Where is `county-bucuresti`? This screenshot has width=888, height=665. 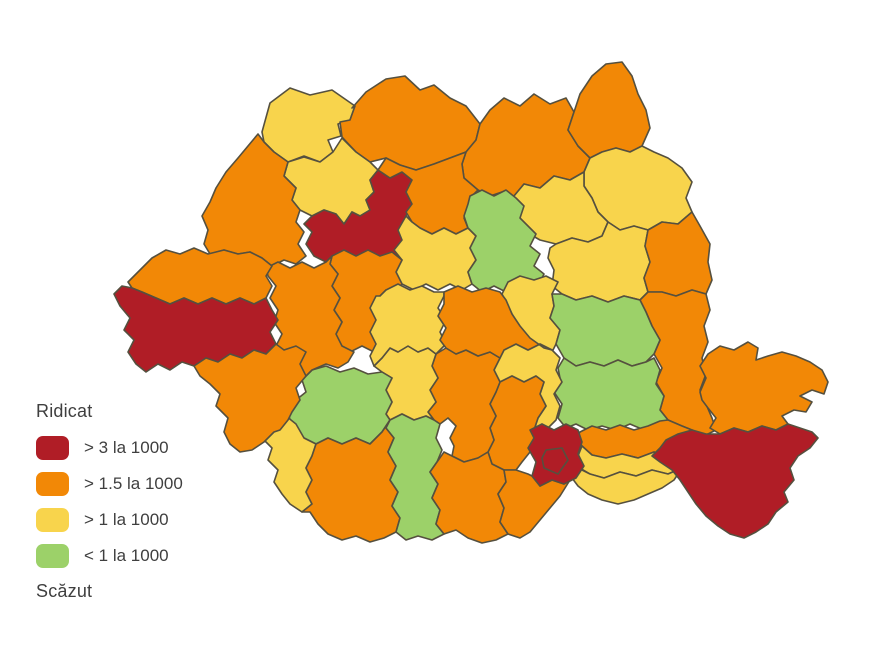
county-bucuresti is located at coordinates (555, 461).